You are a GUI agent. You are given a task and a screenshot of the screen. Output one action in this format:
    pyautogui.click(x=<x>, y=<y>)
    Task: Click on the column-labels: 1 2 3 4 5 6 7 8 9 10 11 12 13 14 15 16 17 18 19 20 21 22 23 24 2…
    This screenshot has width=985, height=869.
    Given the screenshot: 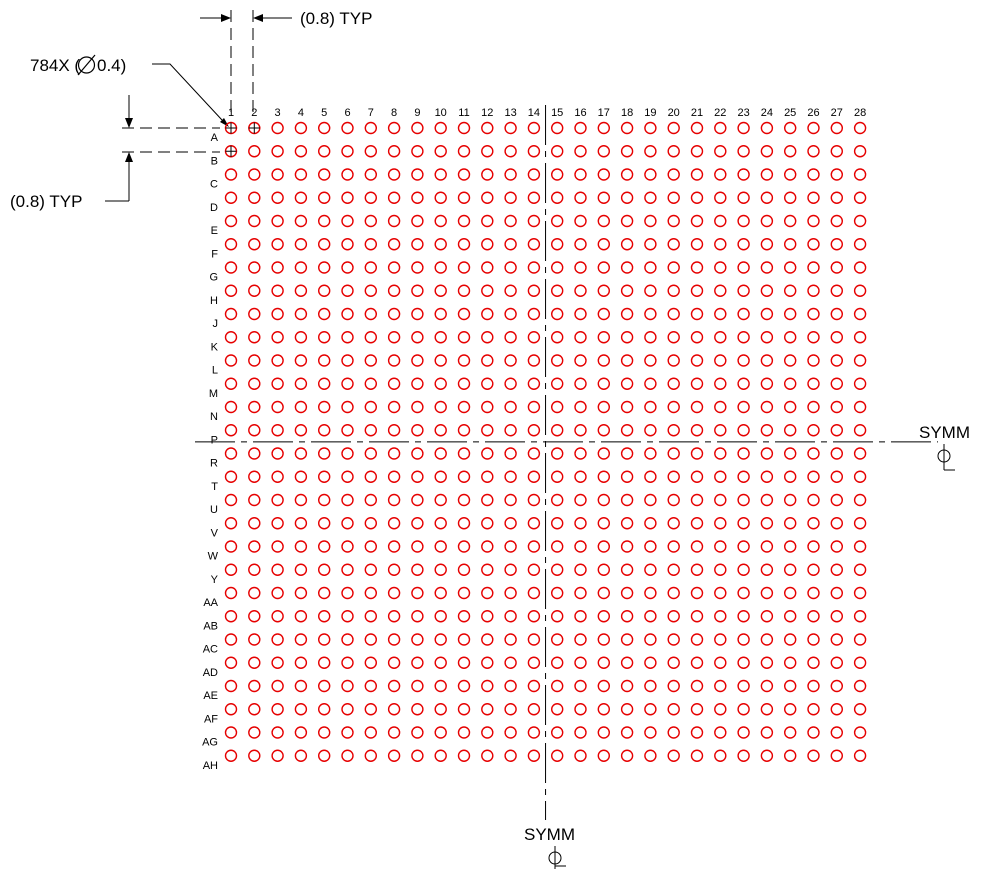 What is the action you would take?
    pyautogui.click(x=547, y=113)
    